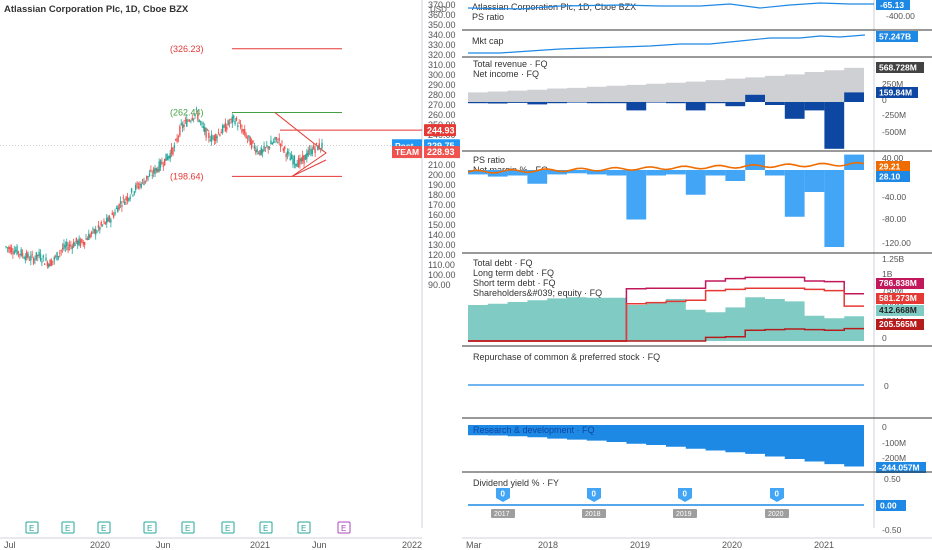 The width and height of the screenshot is (932, 550). Describe the element at coordinates (412, 545) in the screenshot. I see `time-axis-label: 2022` at that location.